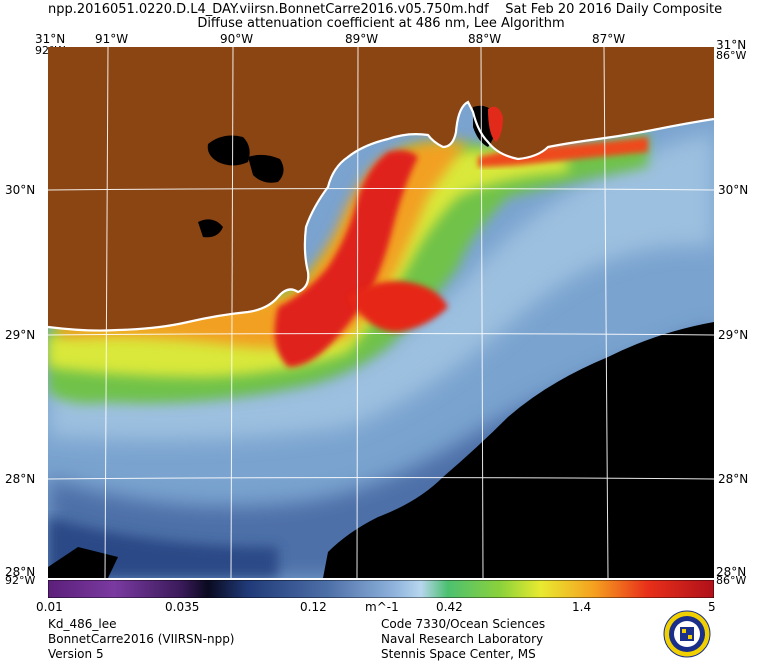 The width and height of the screenshot is (762, 664). What do you see at coordinates (733, 190) in the screenshot?
I see `lat-label-30n-right: 30°N` at bounding box center [733, 190].